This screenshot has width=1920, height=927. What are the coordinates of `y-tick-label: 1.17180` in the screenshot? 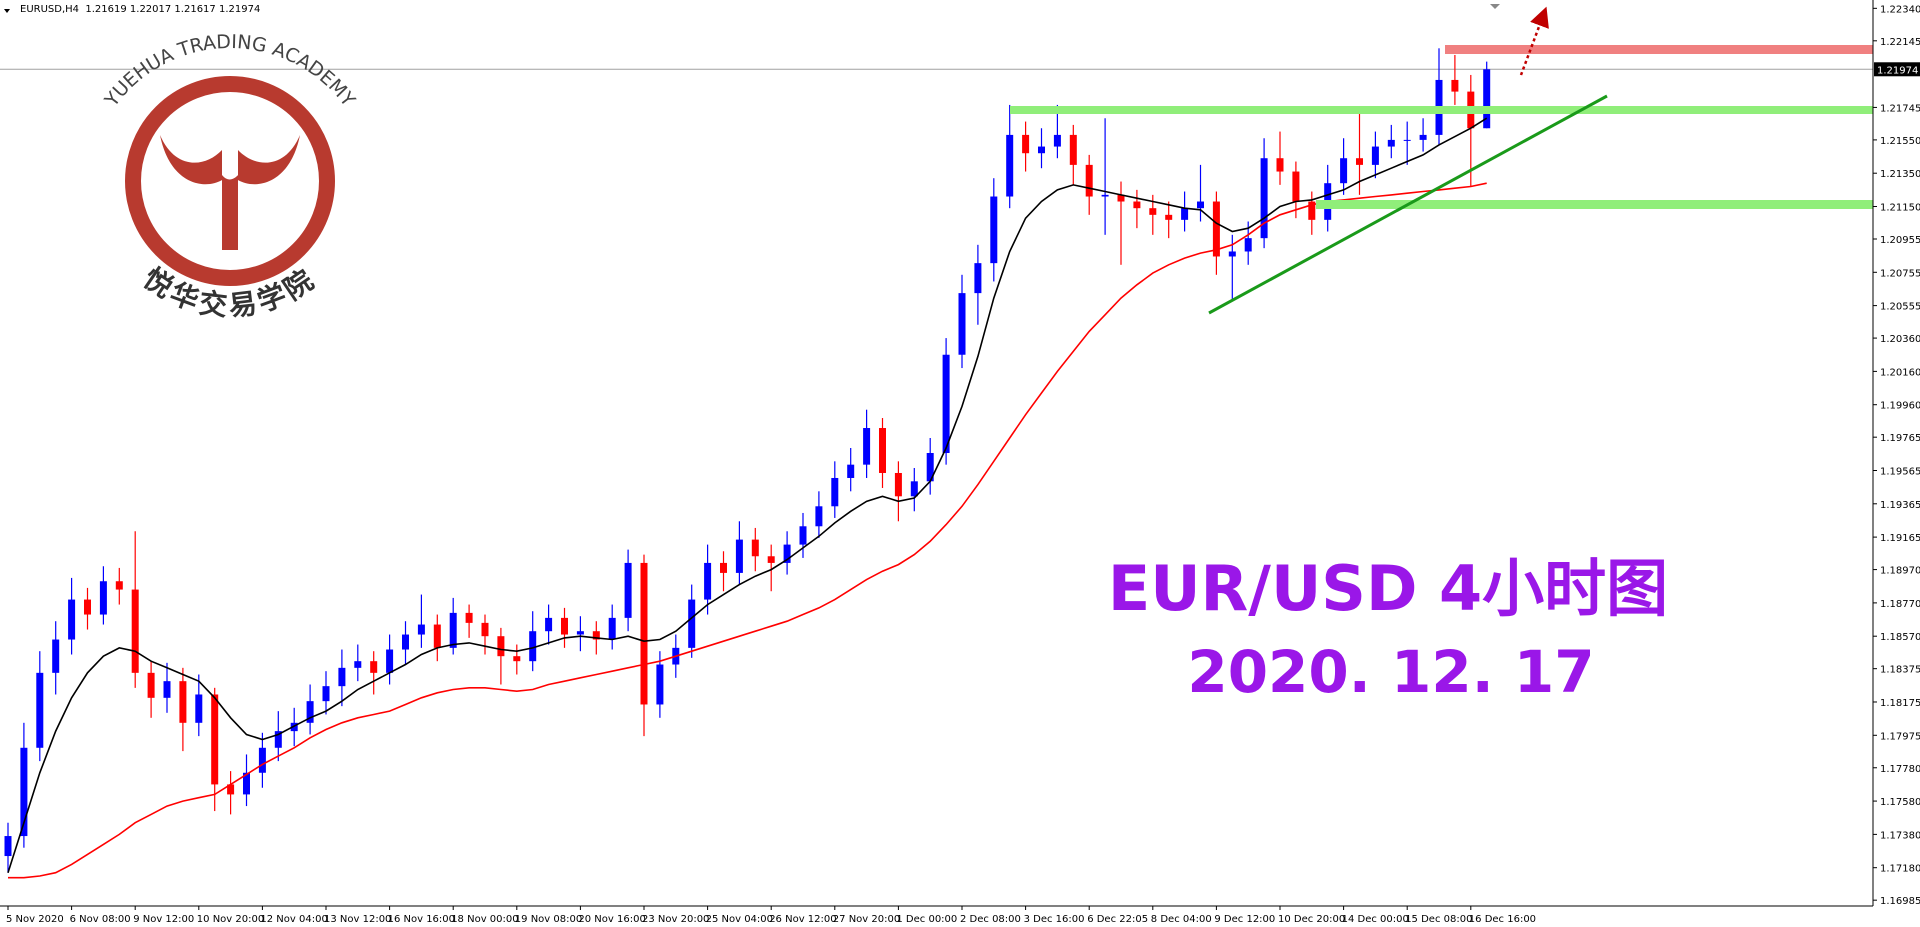 It's located at (1900, 869).